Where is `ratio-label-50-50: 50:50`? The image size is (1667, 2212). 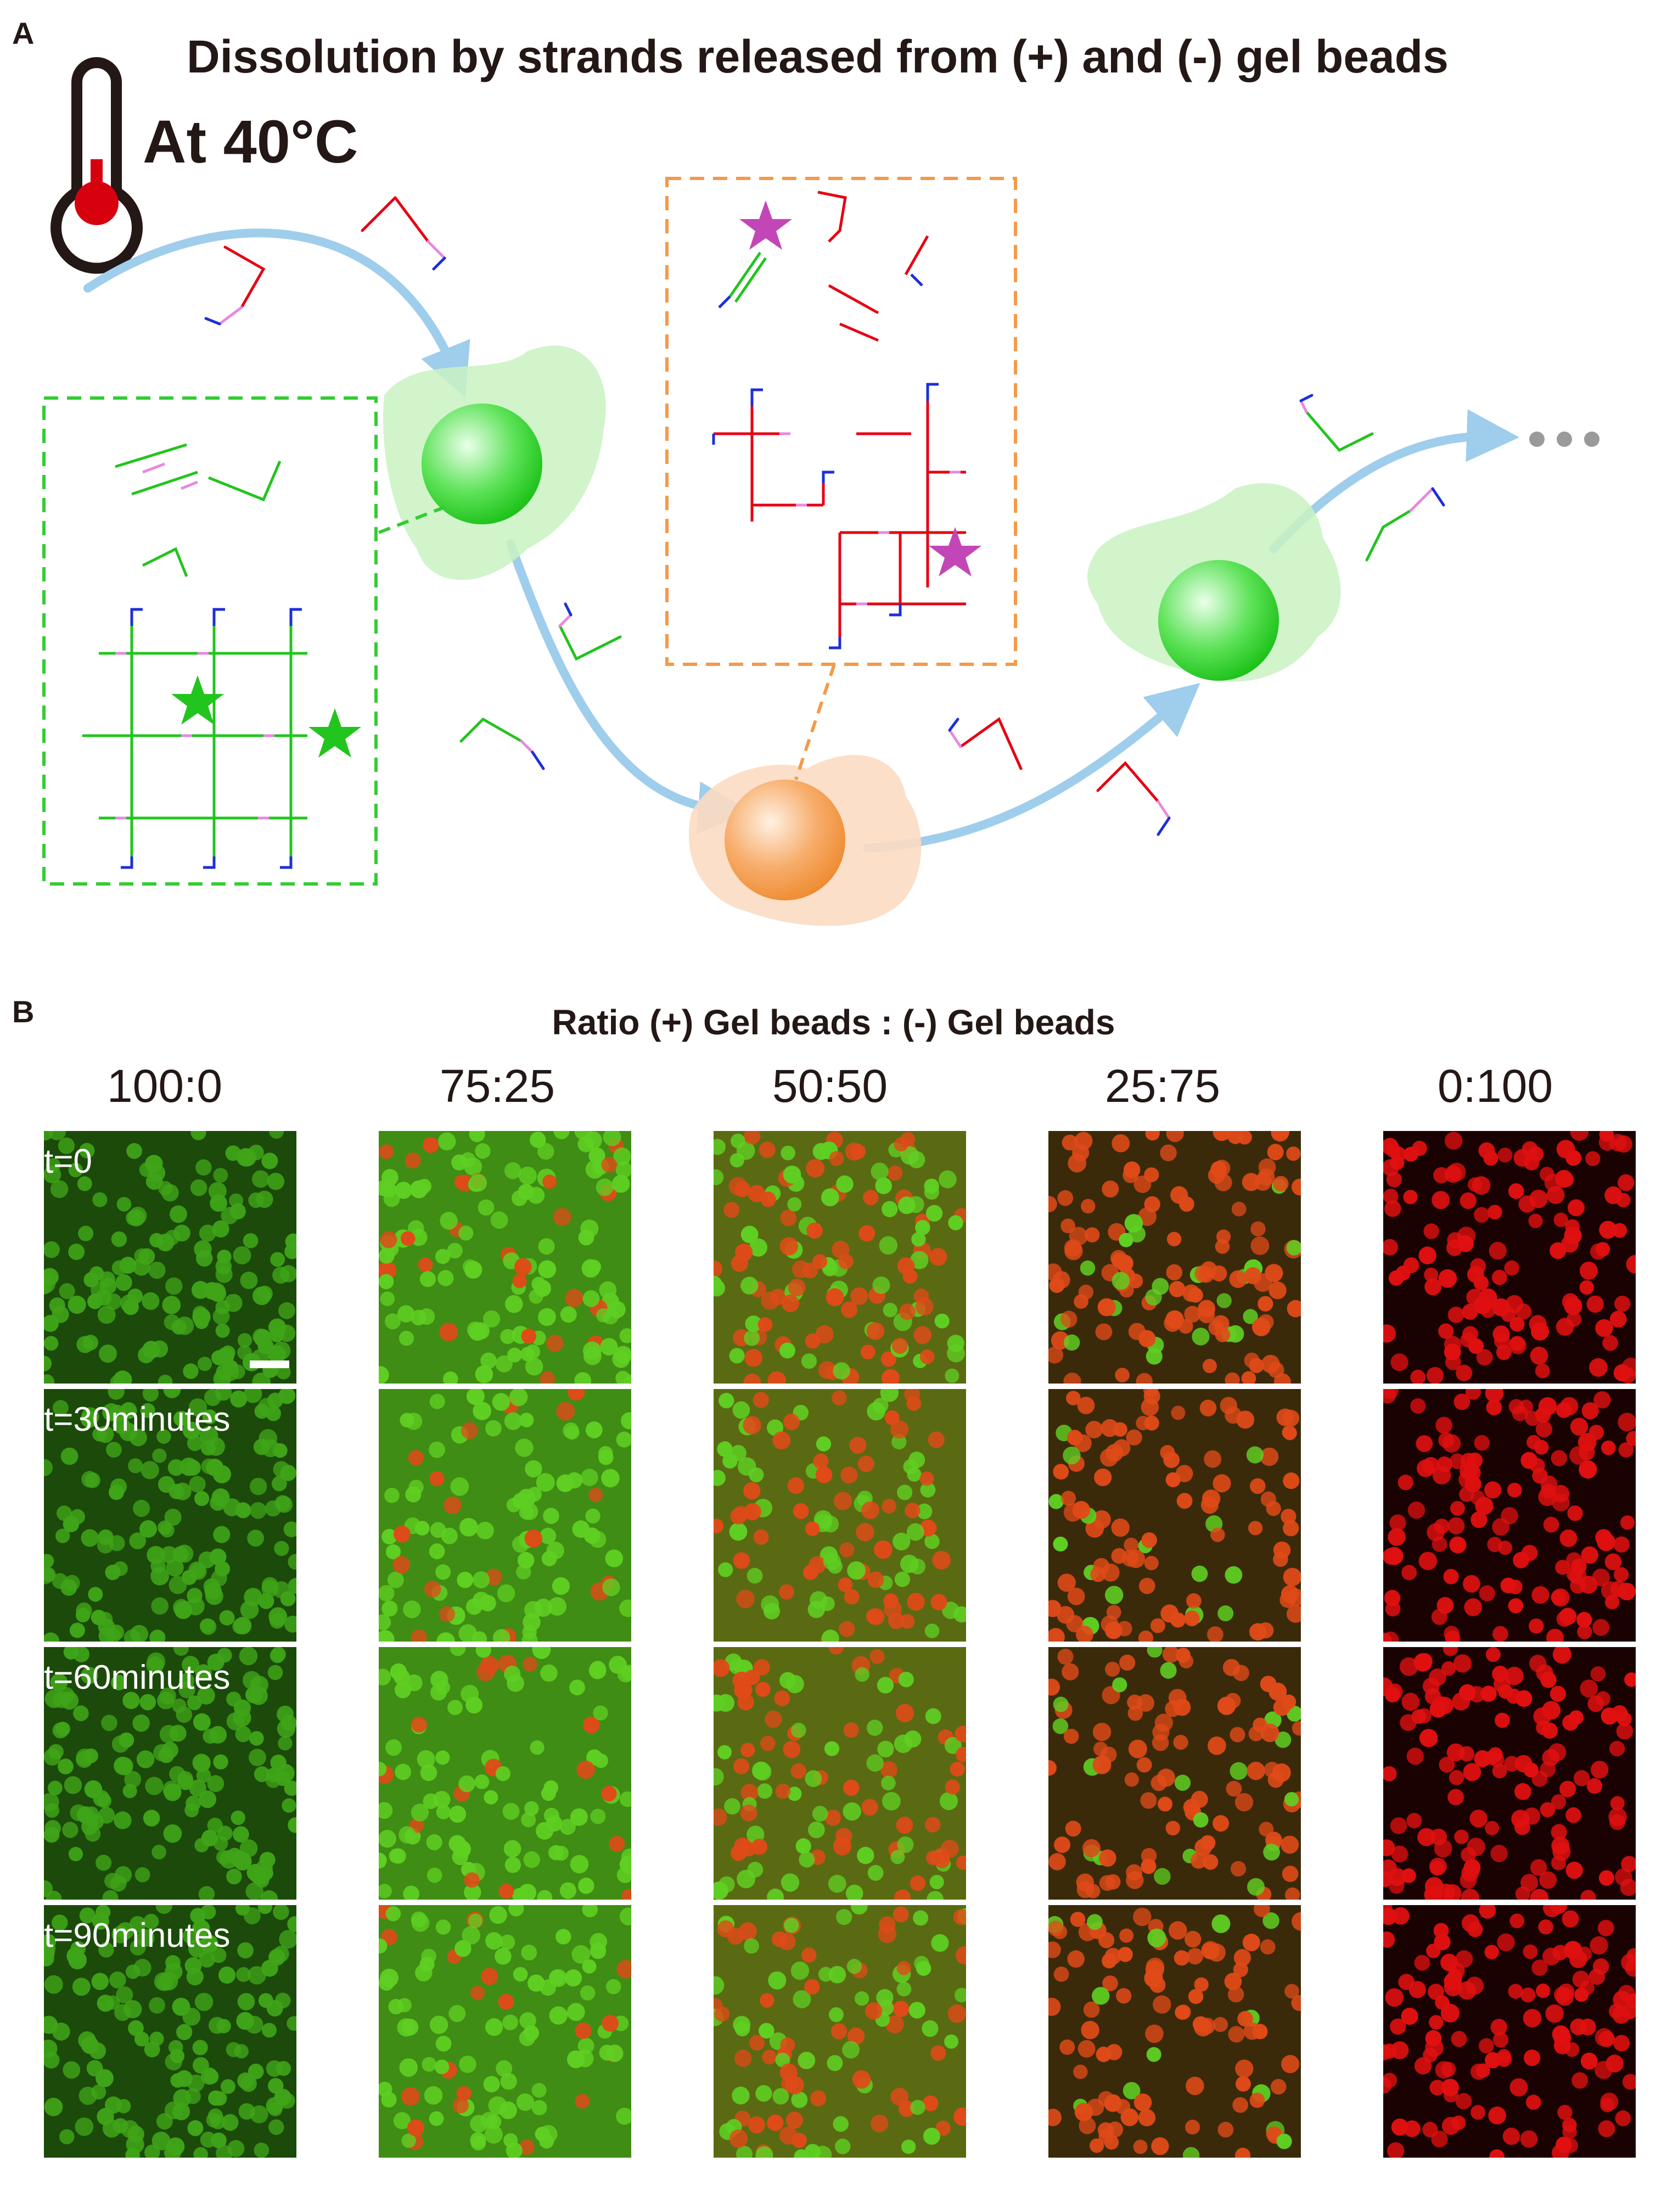
ratio-label-50-50: 50:50 is located at coordinates (830, 1086).